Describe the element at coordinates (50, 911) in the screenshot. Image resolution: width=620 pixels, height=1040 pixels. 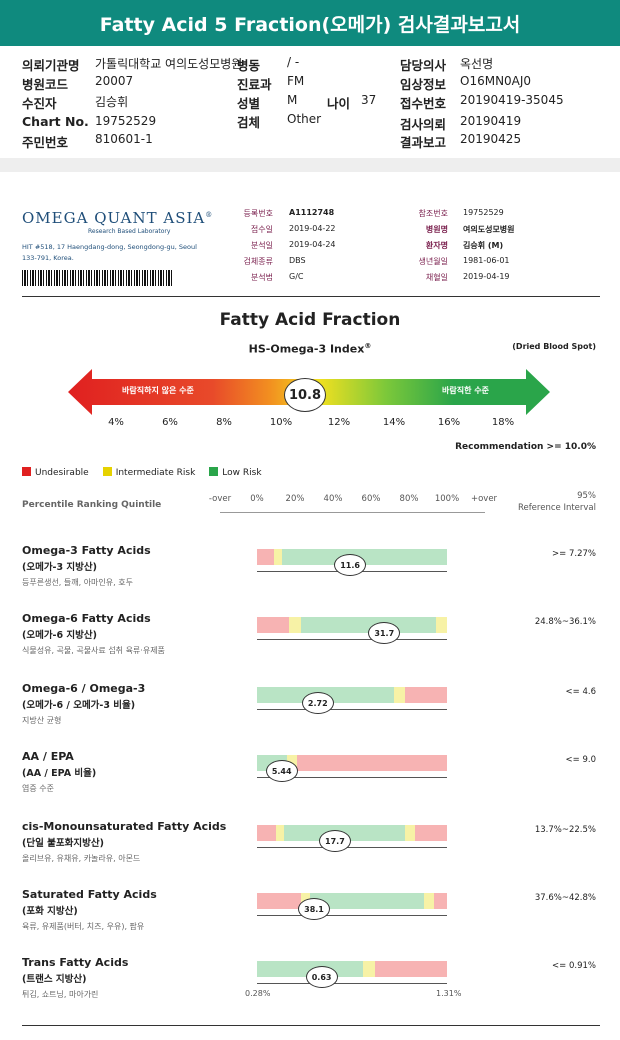
I see `row-subtitle: (포화 지방산)` at that location.